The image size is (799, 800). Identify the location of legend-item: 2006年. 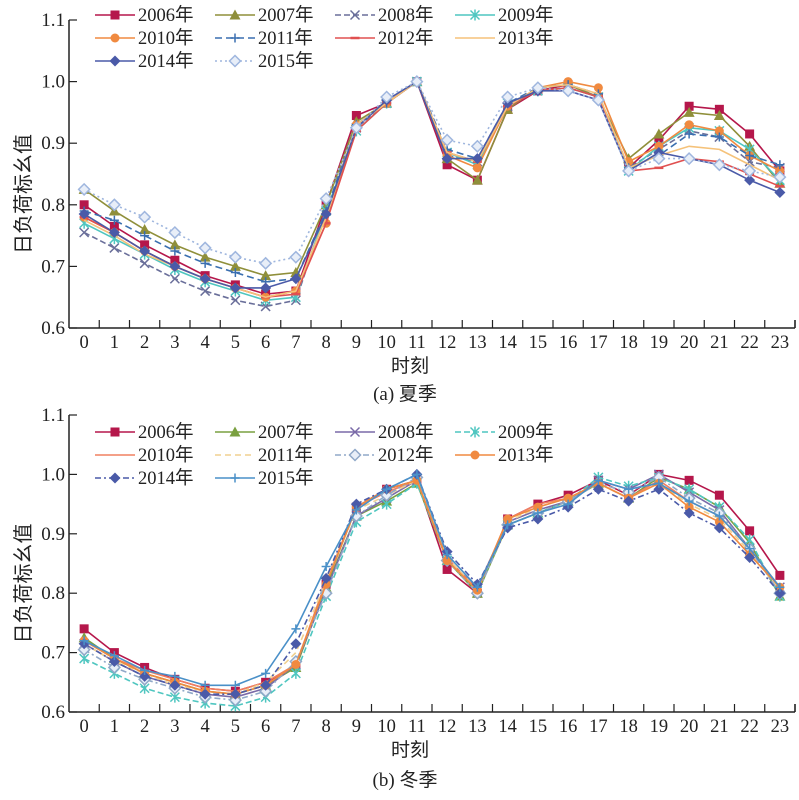
(144, 432).